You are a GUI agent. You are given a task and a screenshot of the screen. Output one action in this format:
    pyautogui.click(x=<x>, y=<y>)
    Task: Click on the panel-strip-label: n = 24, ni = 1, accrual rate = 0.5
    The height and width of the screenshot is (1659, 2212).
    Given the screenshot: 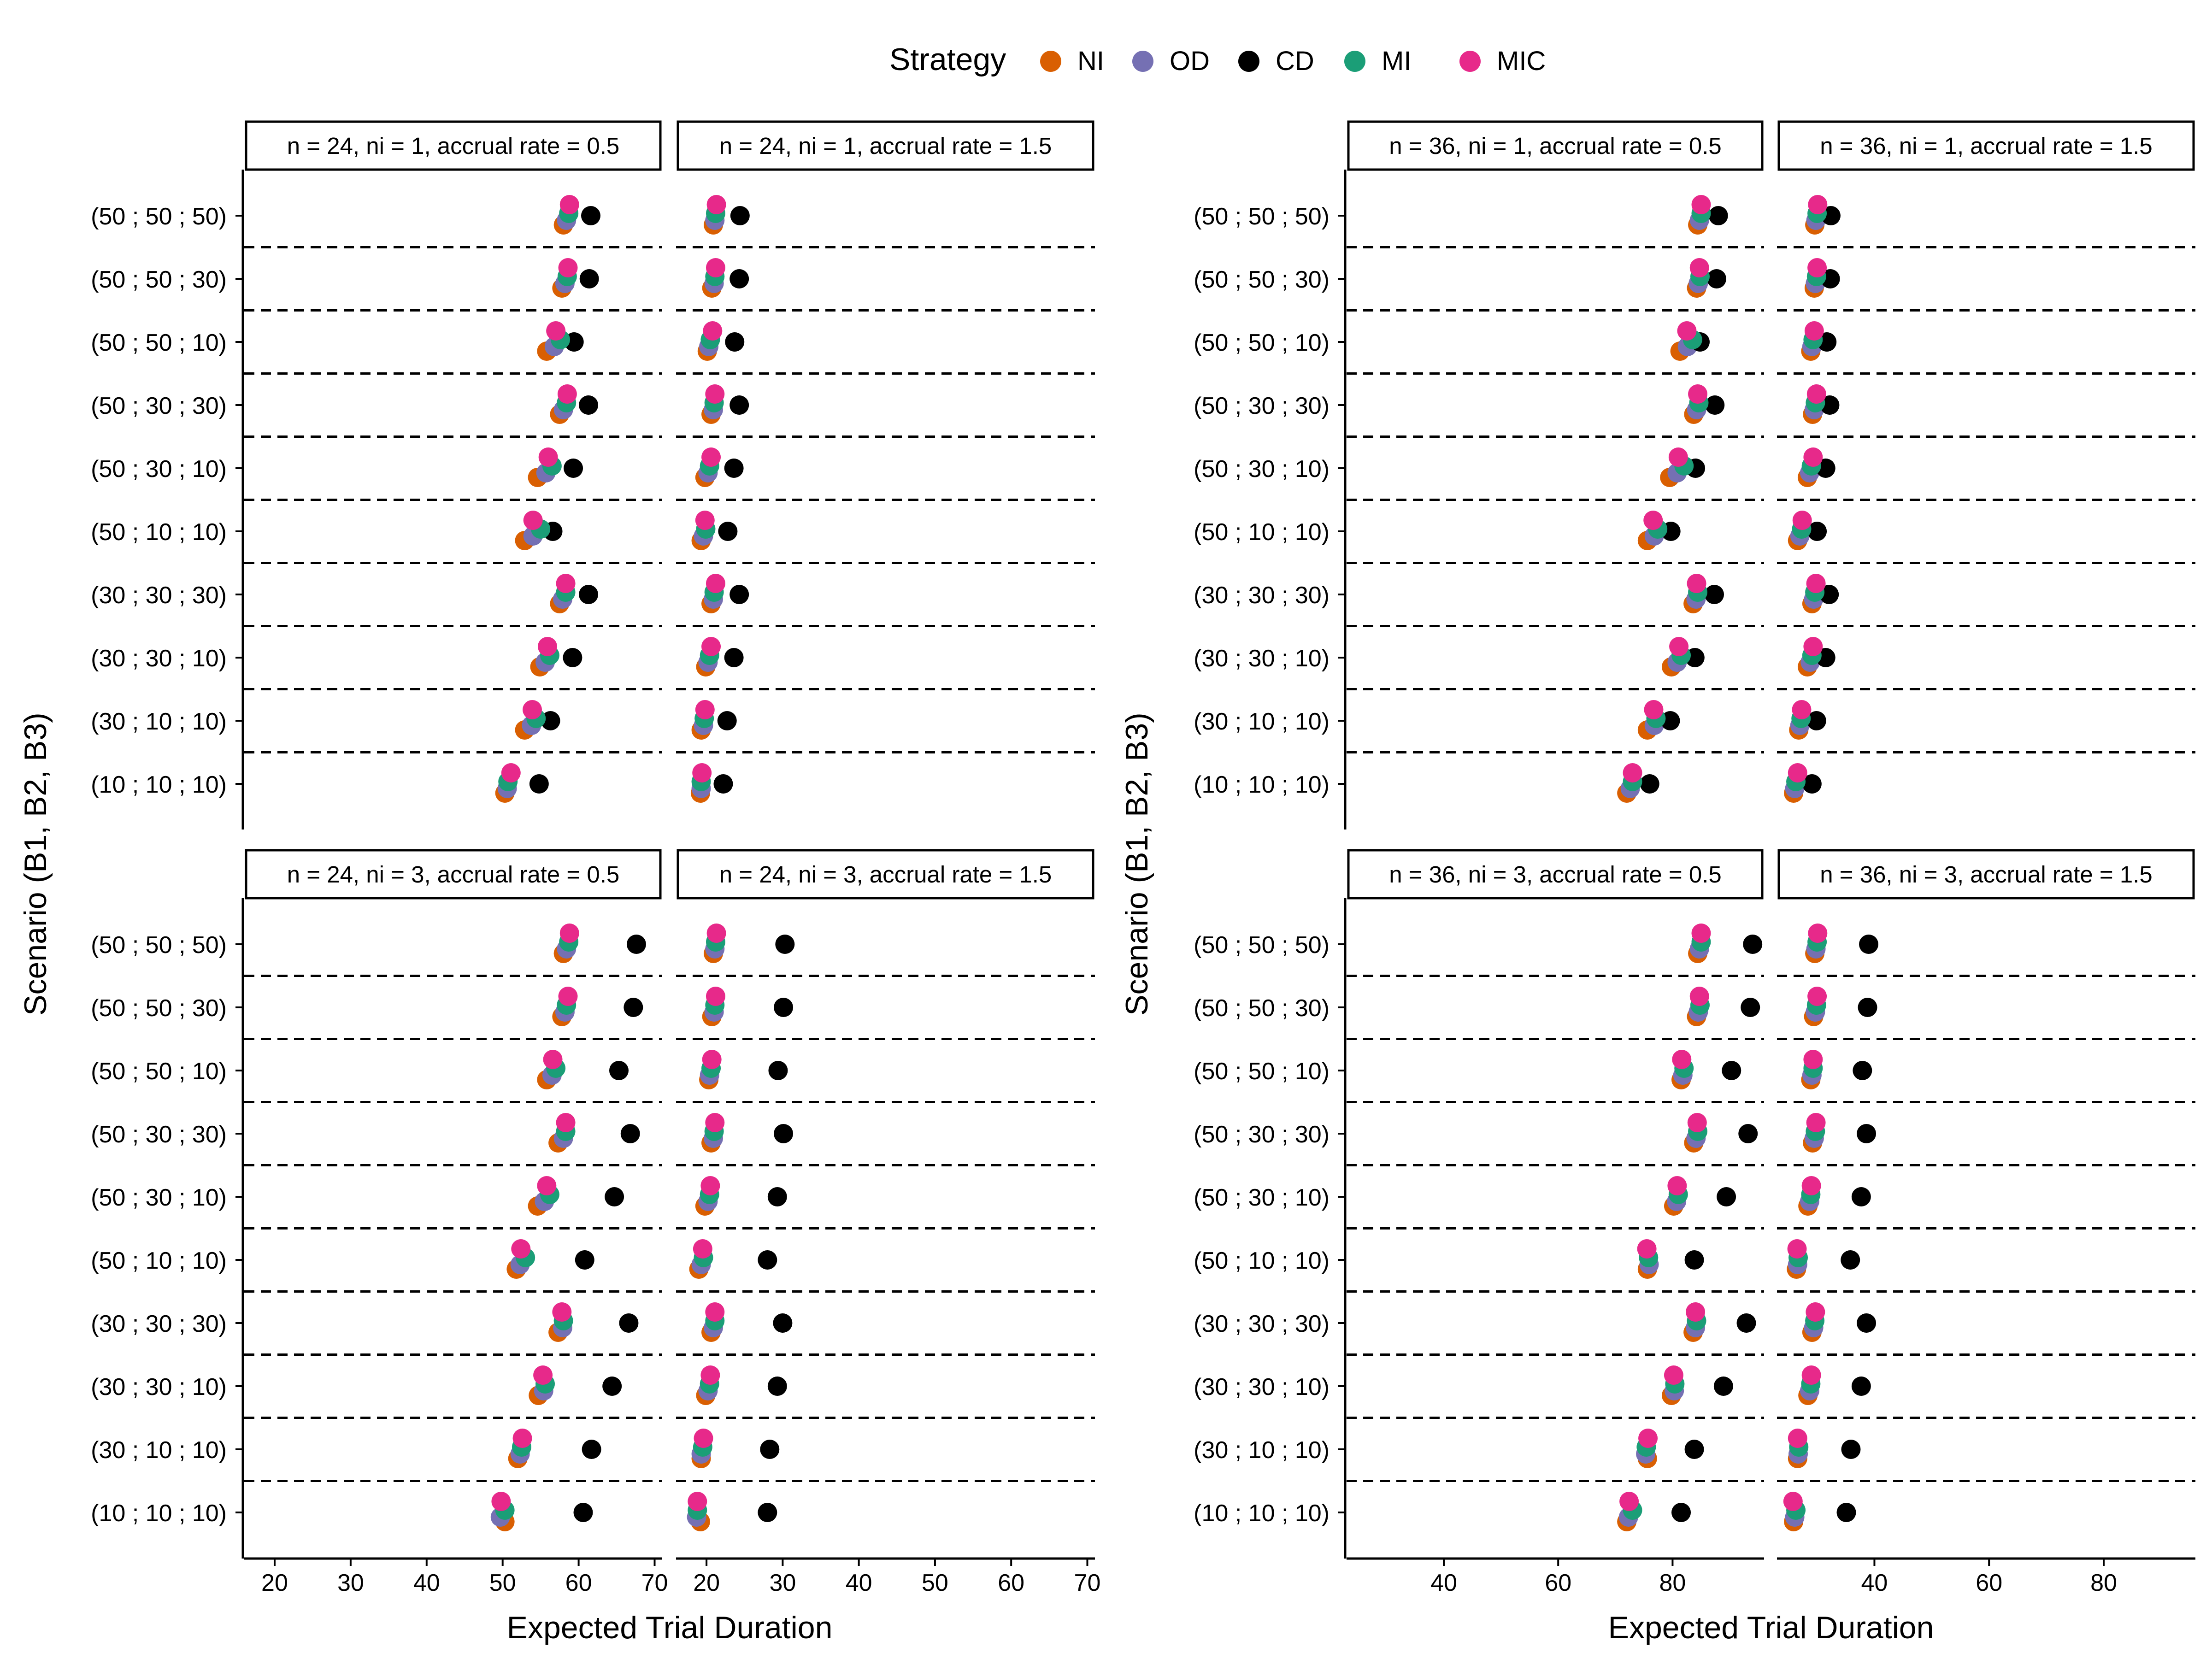 What is the action you would take?
    pyautogui.click(x=453, y=146)
    